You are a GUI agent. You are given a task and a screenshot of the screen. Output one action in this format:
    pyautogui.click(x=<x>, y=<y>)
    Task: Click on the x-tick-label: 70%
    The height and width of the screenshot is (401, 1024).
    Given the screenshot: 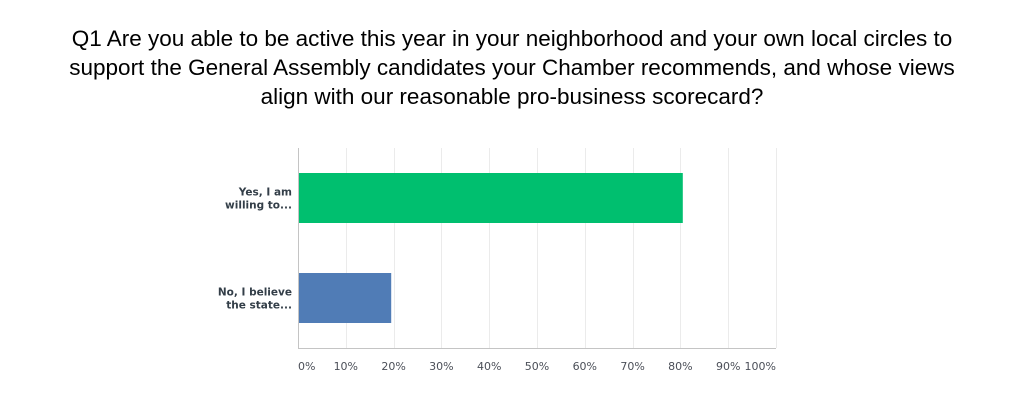 What is the action you would take?
    pyautogui.click(x=632, y=366)
    